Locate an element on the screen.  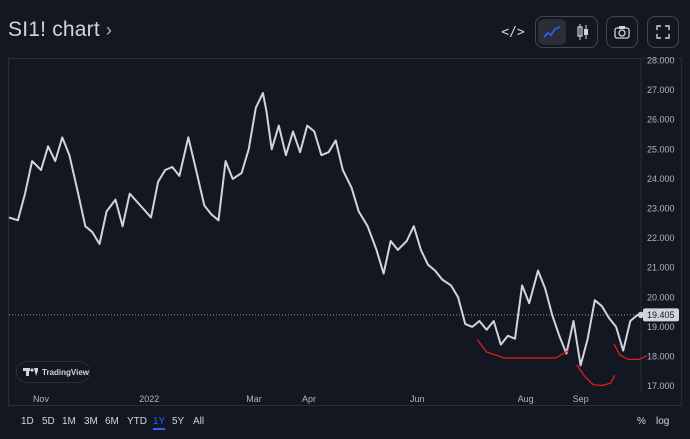
x-tick-label: 2022 is located at coordinates (149, 399).